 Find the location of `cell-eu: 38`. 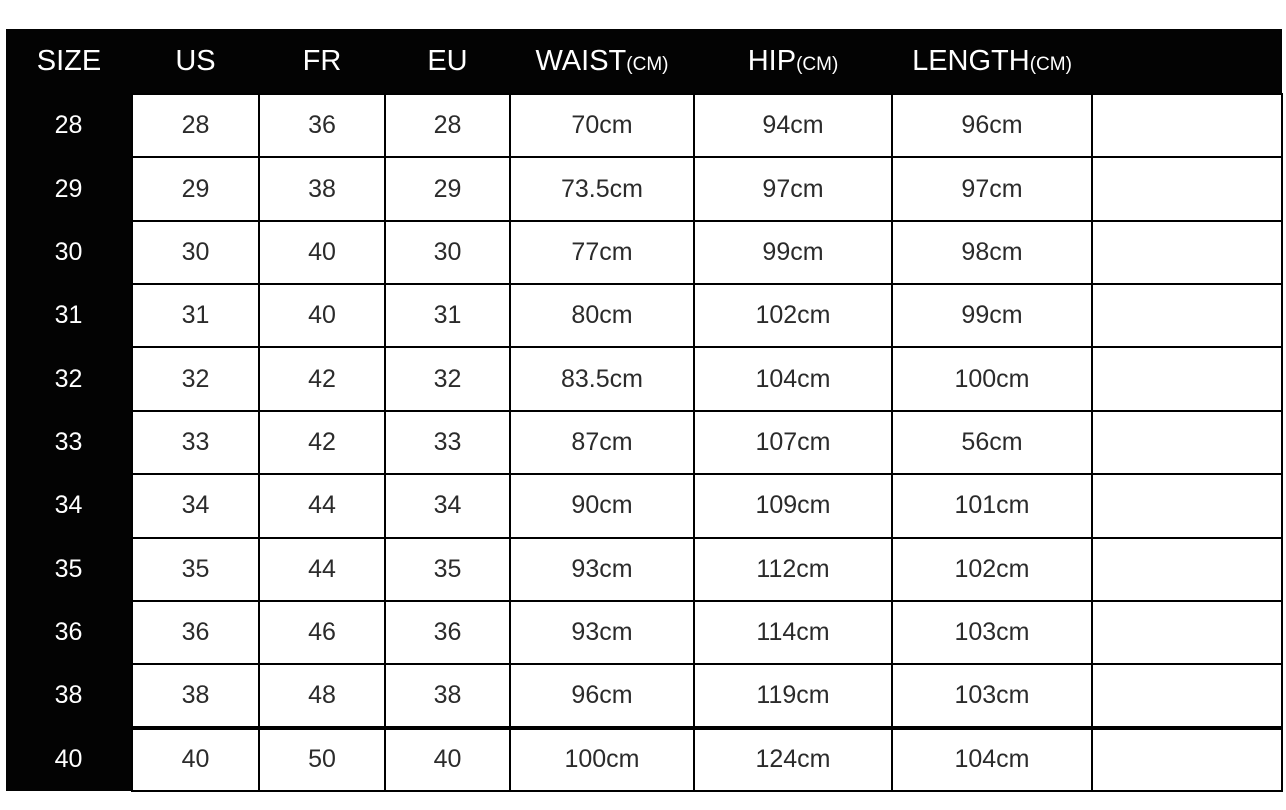

cell-eu: 38 is located at coordinates (447, 696).